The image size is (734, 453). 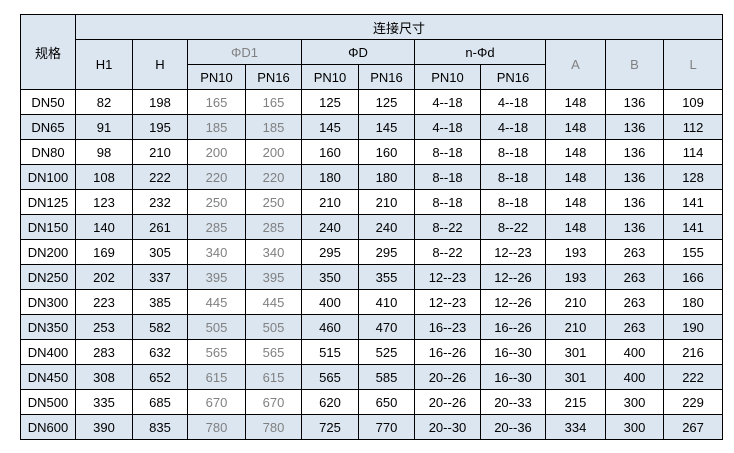 I want to click on cell-d1-pn10-DN150: 285, so click(x=216, y=227).